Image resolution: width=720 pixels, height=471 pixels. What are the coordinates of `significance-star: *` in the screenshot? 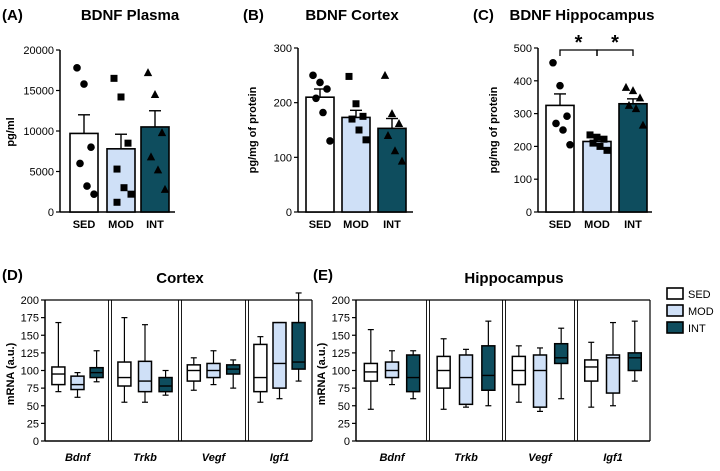 It's located at (579, 43).